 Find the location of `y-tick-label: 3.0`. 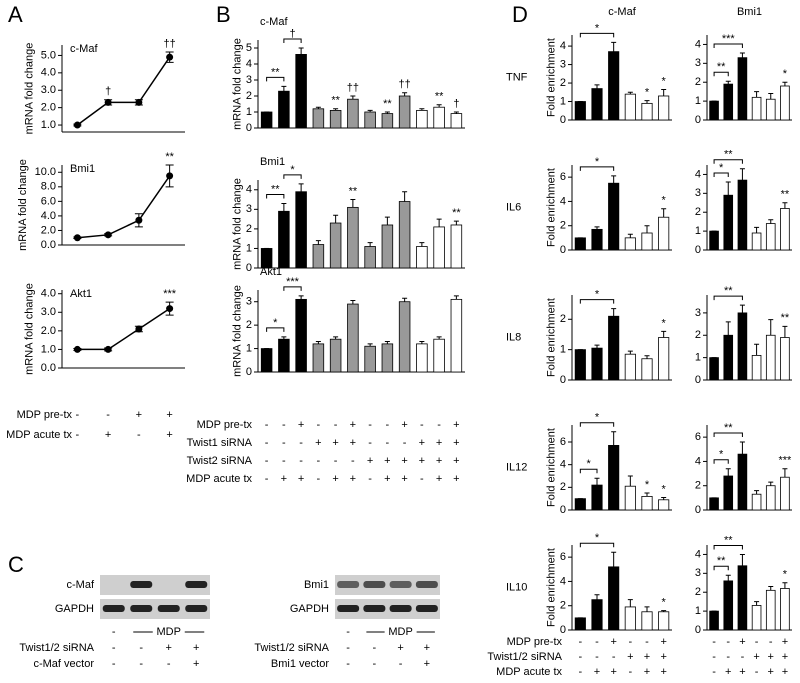

y-tick-label: 3.0 is located at coordinates (48, 312).